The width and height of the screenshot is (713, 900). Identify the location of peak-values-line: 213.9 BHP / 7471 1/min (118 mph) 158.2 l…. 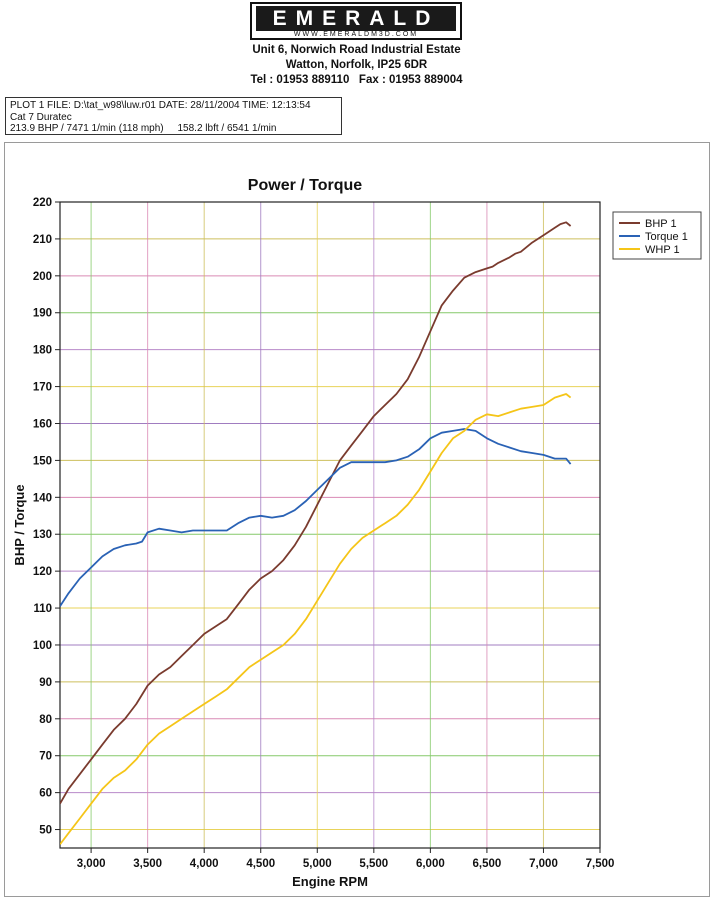
(143, 128).